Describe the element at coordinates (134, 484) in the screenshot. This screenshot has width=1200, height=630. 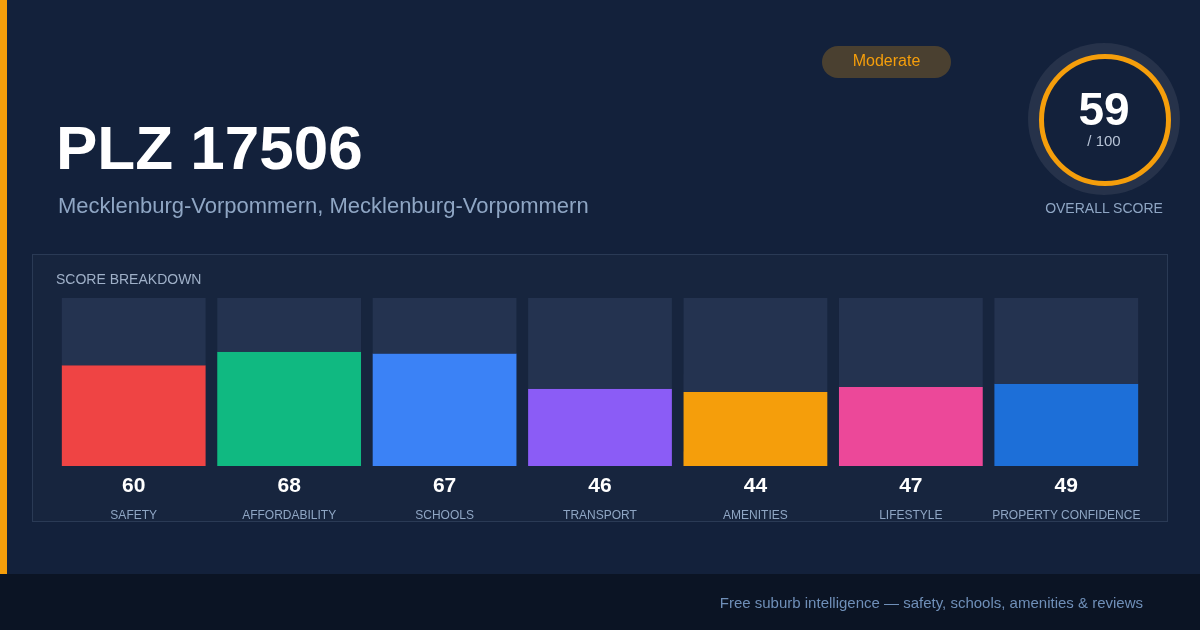
I see `data-label: 60` at that location.